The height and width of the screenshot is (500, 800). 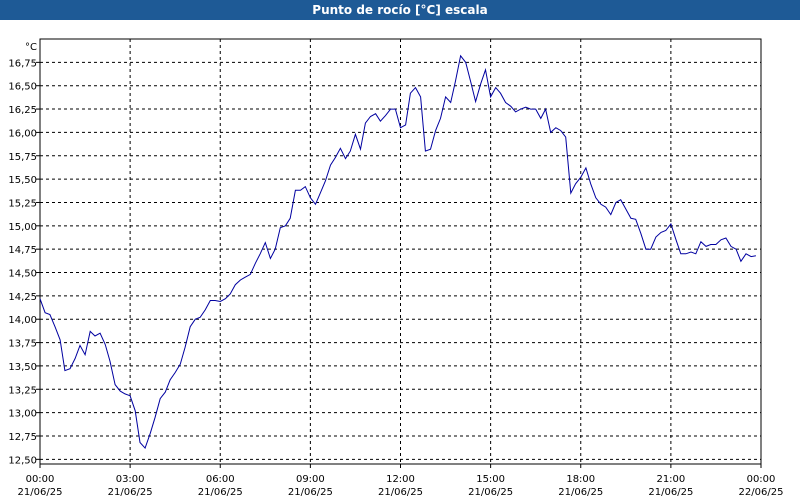 What do you see at coordinates (580, 479) in the screenshot?
I see `x-tick-time-label: 18:00` at bounding box center [580, 479].